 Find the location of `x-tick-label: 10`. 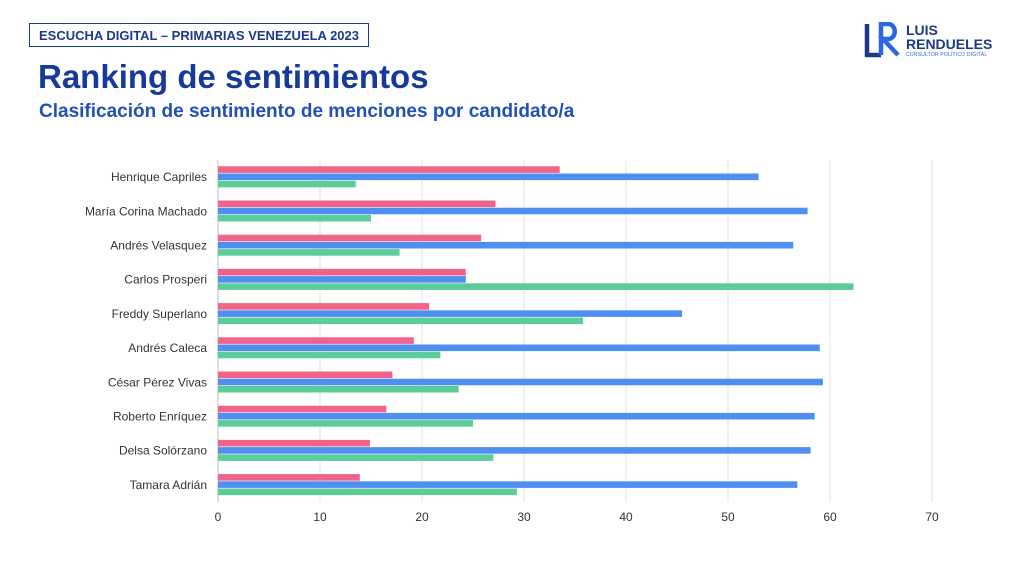

x-tick-label: 10 is located at coordinates (320, 517).